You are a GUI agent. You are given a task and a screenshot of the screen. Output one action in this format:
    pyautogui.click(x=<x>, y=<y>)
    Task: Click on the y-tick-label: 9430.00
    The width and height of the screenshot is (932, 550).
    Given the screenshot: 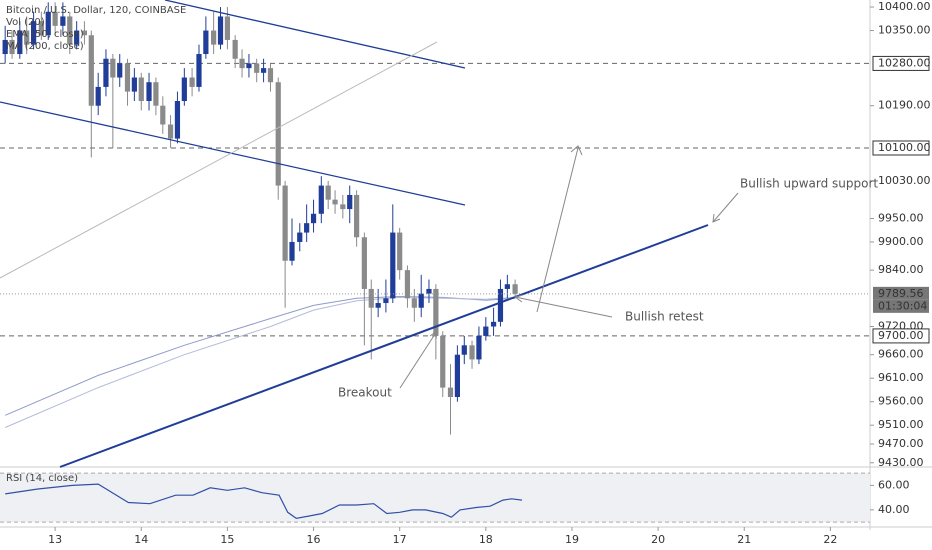 What is the action you would take?
    pyautogui.click(x=901, y=462)
    